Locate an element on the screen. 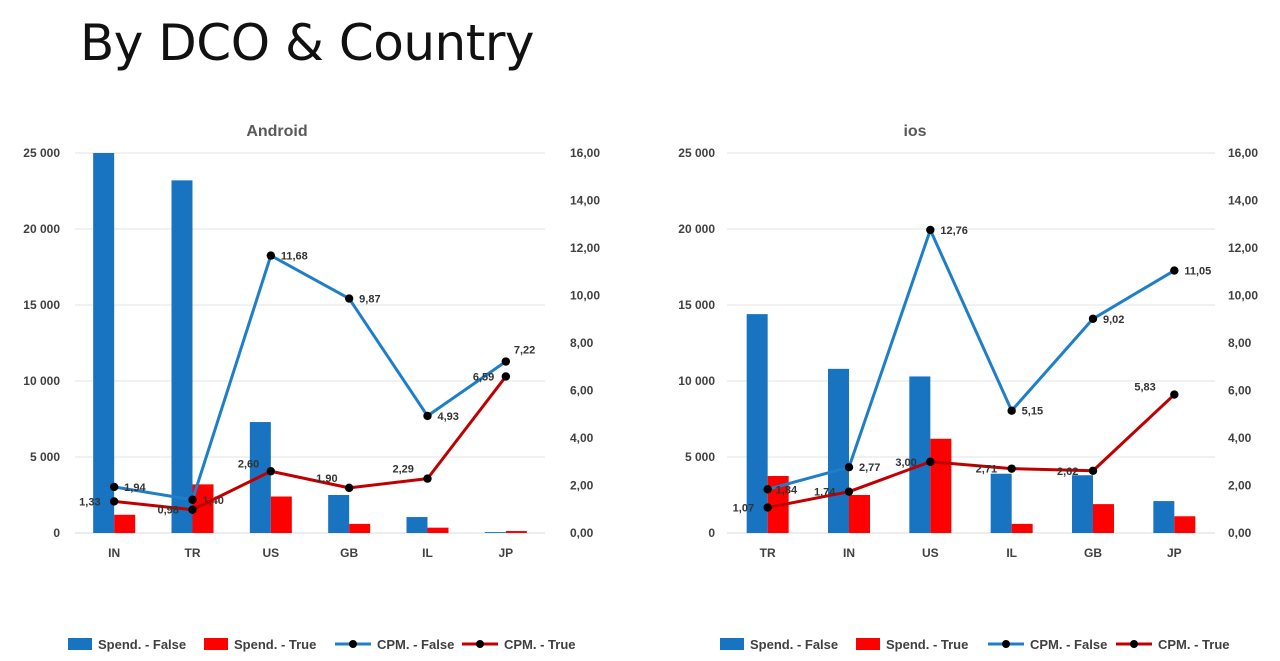  x-tick-label: US is located at coordinates (930, 553).